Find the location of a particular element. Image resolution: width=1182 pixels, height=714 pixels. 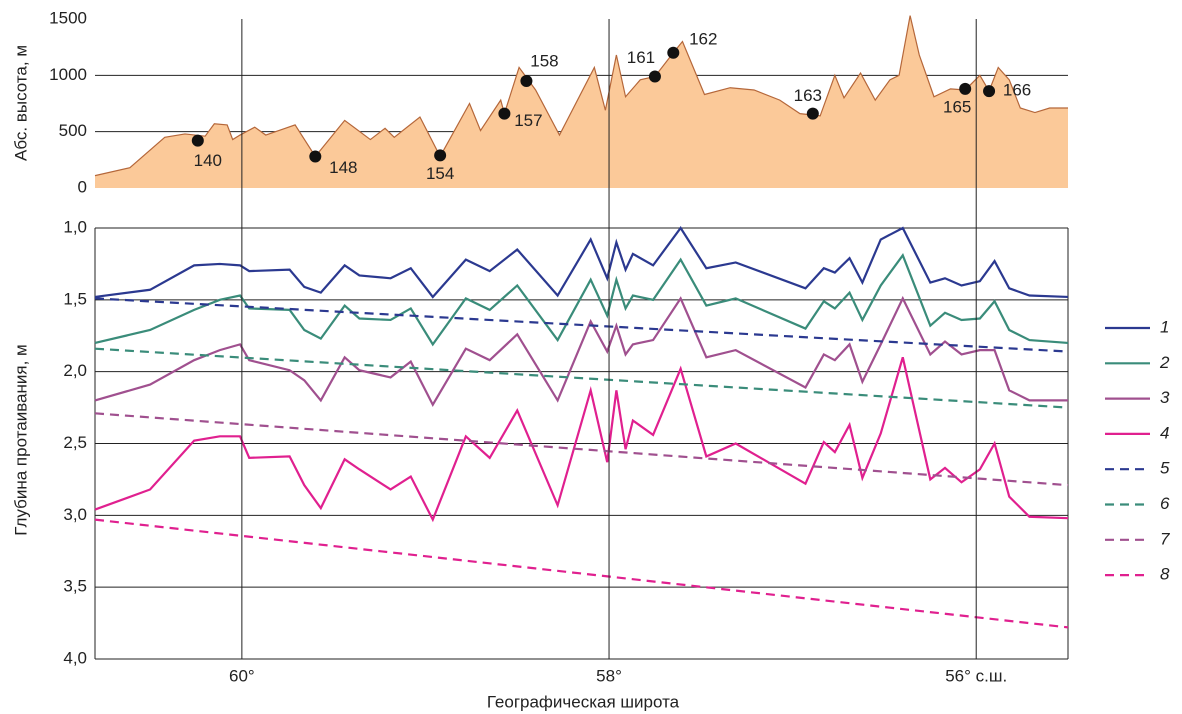

station-label: 158 is located at coordinates (544, 60).